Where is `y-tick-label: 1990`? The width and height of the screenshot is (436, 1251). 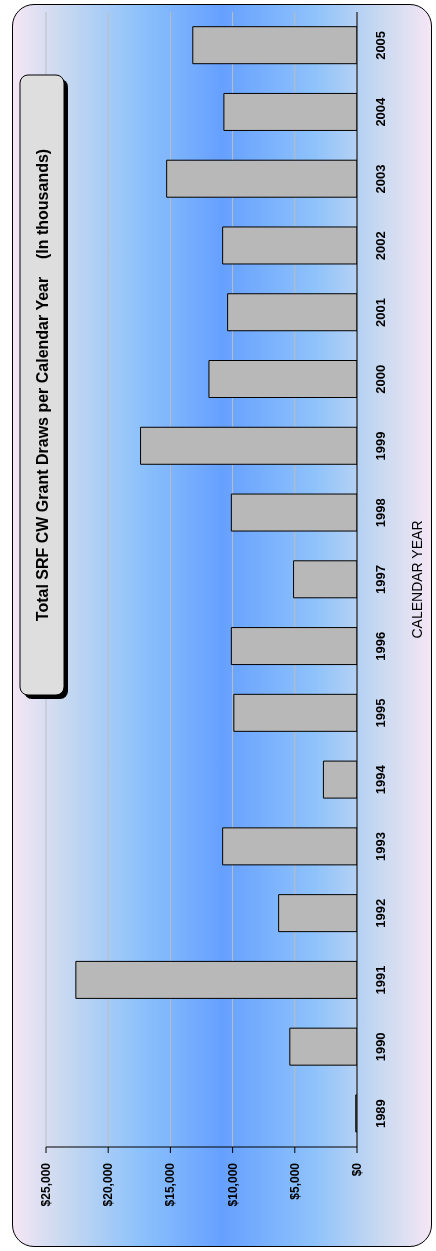 y-tick-label: 1990 is located at coordinates (380, 1047).